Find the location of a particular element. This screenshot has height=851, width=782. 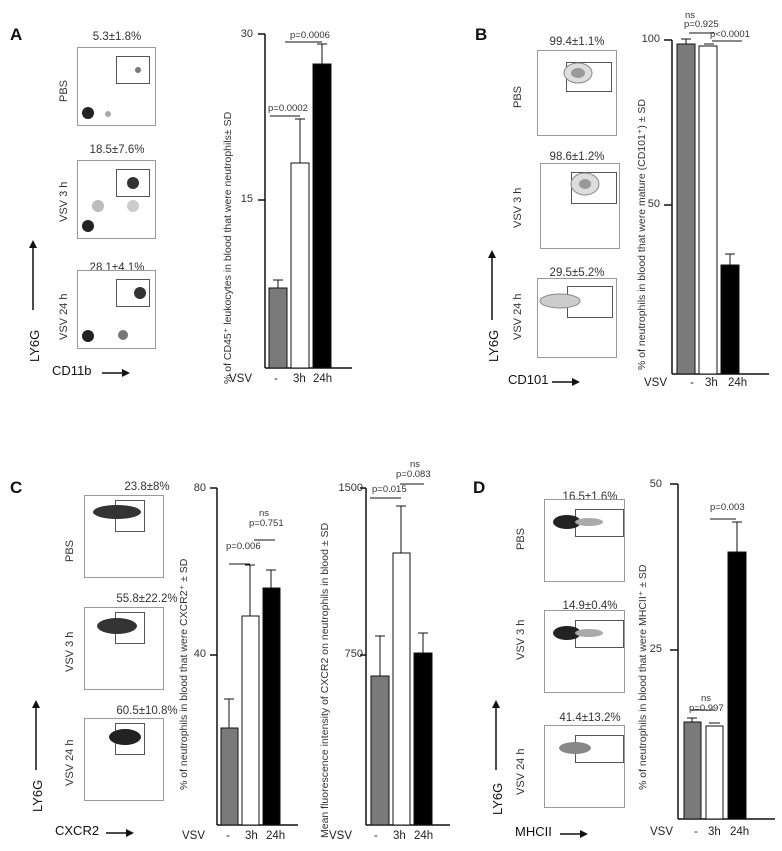

panel-letter-a: A is located at coordinates (16, 34).